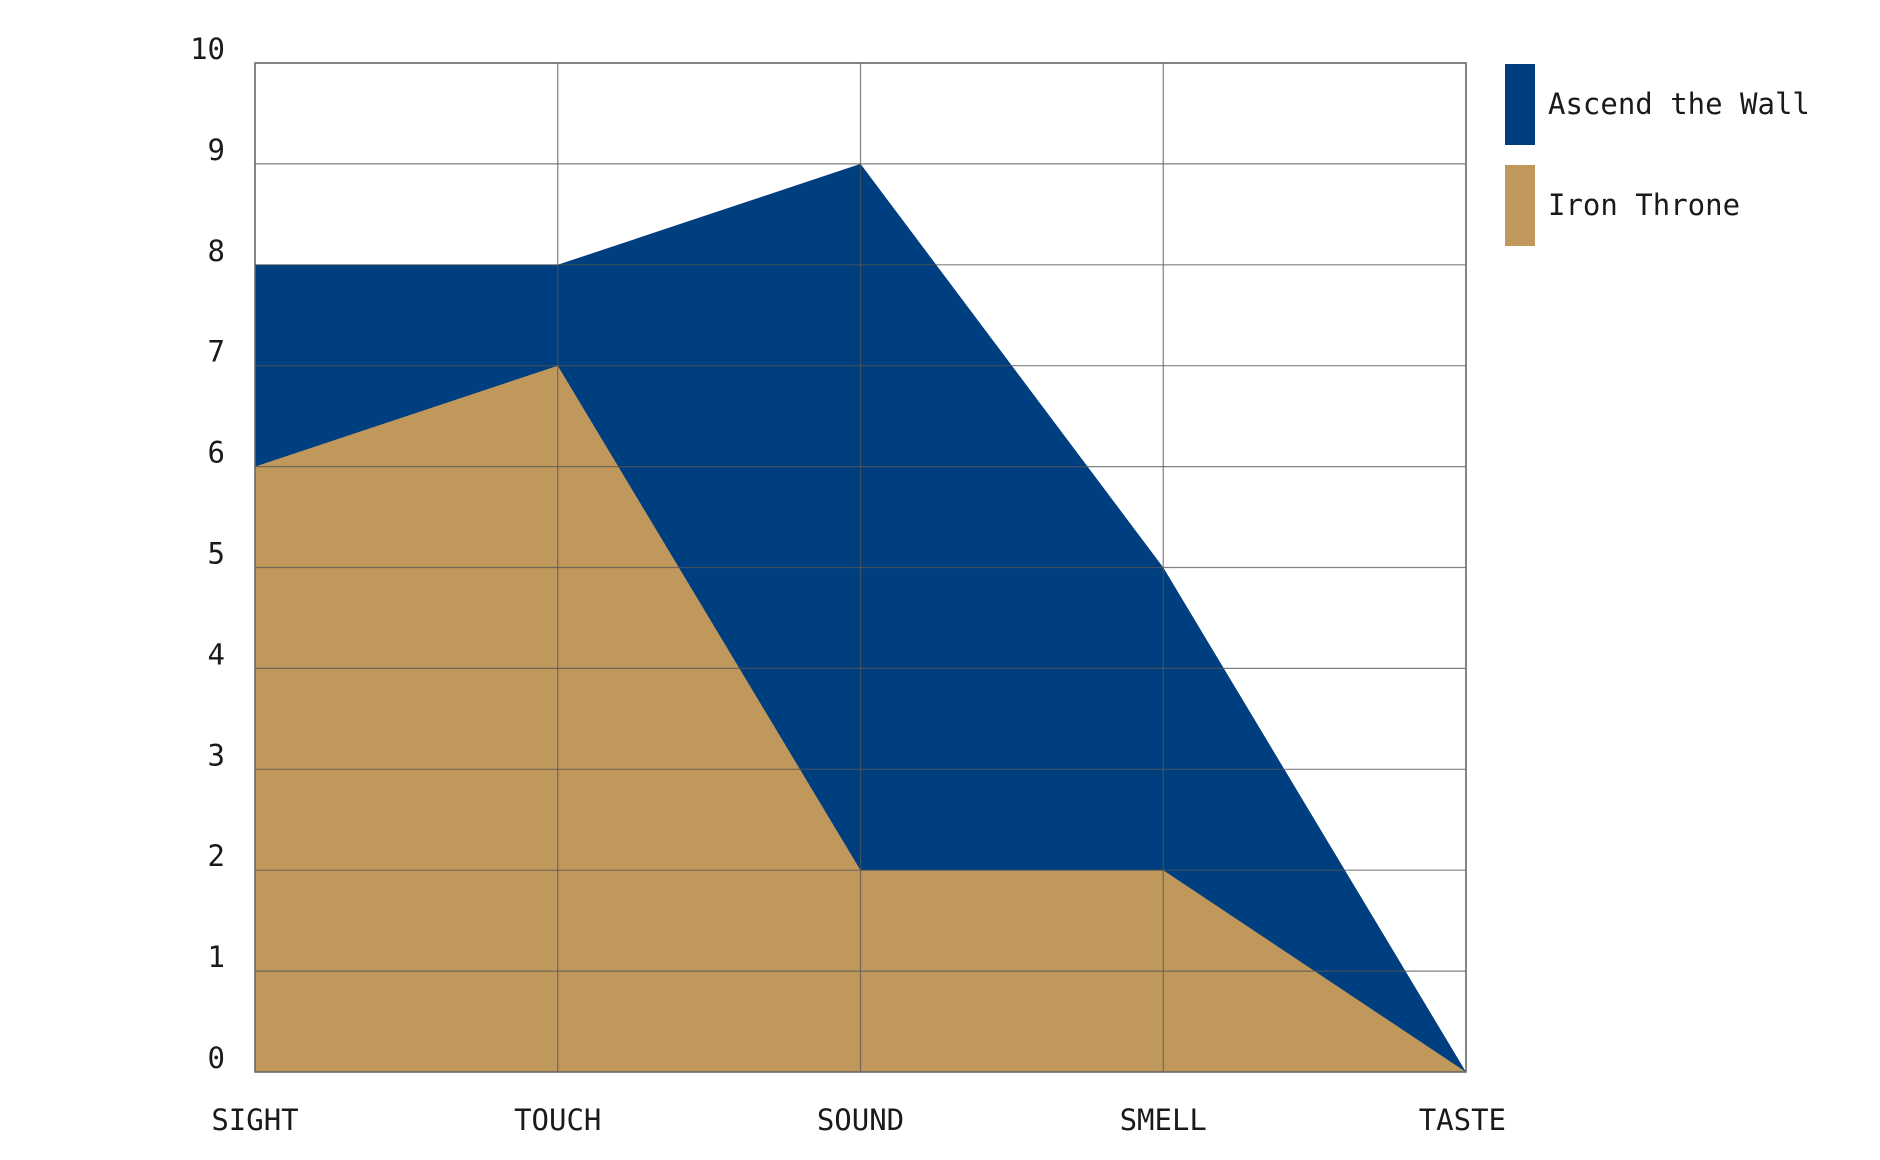 This screenshot has width=1880, height=1160. I want to click on x-axis-ticks: SIGHT TOUCH SOUND SMELL TASTE, so click(858, 1120).